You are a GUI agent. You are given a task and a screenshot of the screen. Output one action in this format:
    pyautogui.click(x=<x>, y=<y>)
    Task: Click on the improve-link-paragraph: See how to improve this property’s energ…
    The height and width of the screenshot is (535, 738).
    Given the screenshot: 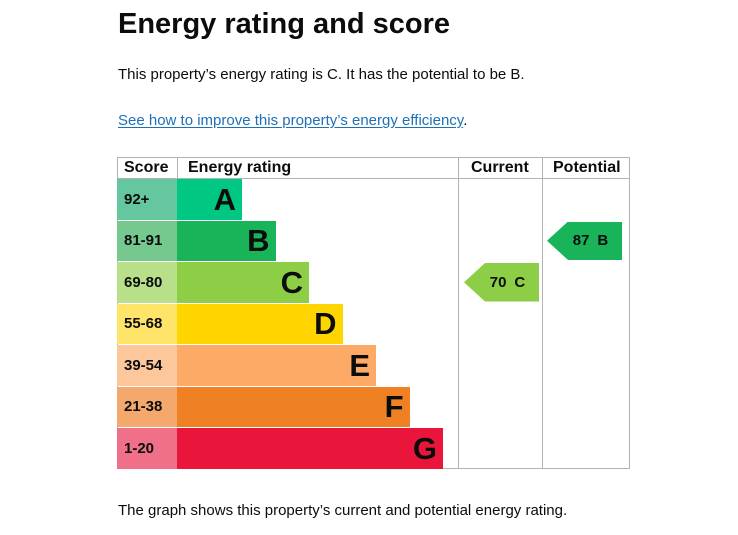 What is the action you would take?
    pyautogui.click(x=292, y=121)
    